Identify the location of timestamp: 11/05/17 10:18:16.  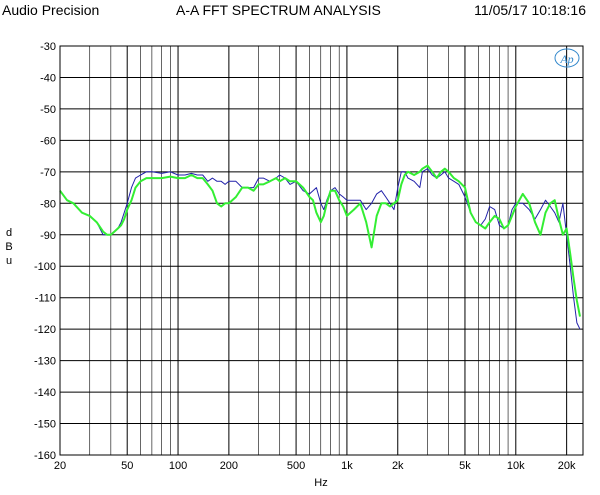
(530, 10).